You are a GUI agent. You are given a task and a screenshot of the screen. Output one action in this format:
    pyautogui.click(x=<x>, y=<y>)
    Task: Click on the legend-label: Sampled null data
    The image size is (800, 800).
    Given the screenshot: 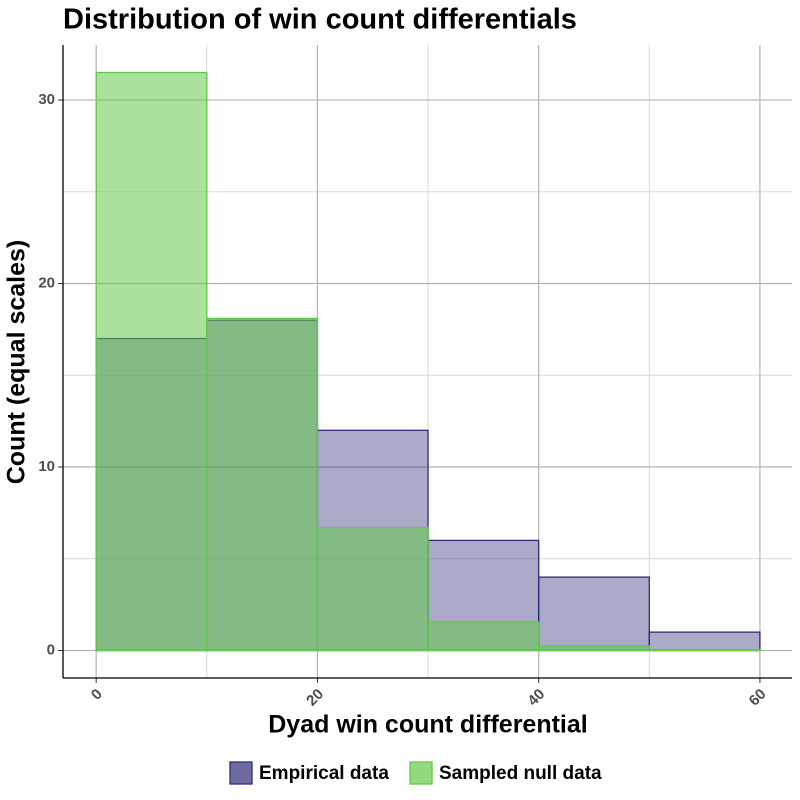 What is the action you would take?
    pyautogui.click(x=520, y=773)
    